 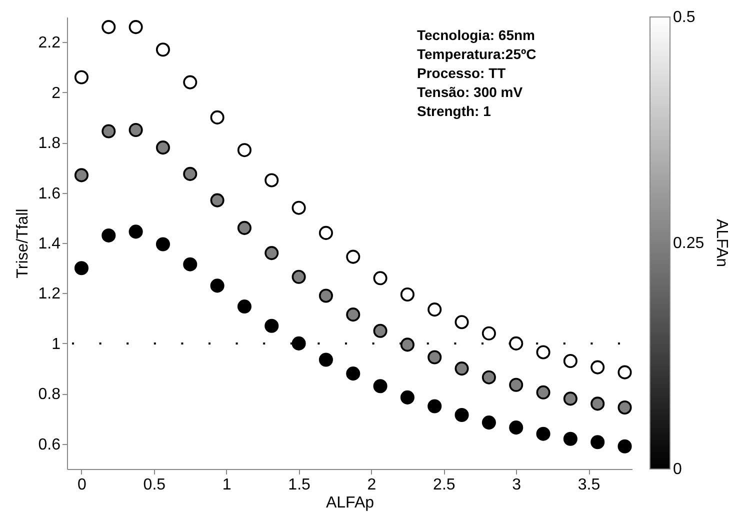 What do you see at coordinates (154, 485) in the screenshot?
I see `x-tick-label: 0.5` at bounding box center [154, 485].